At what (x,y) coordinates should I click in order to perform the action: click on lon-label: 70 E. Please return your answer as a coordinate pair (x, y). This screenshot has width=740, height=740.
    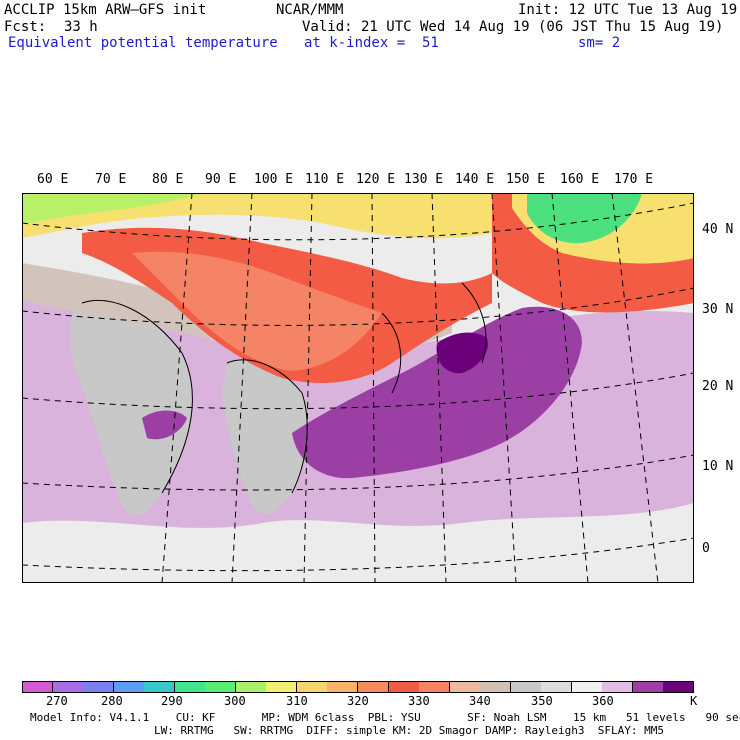
    Looking at the image, I should click on (111, 179).